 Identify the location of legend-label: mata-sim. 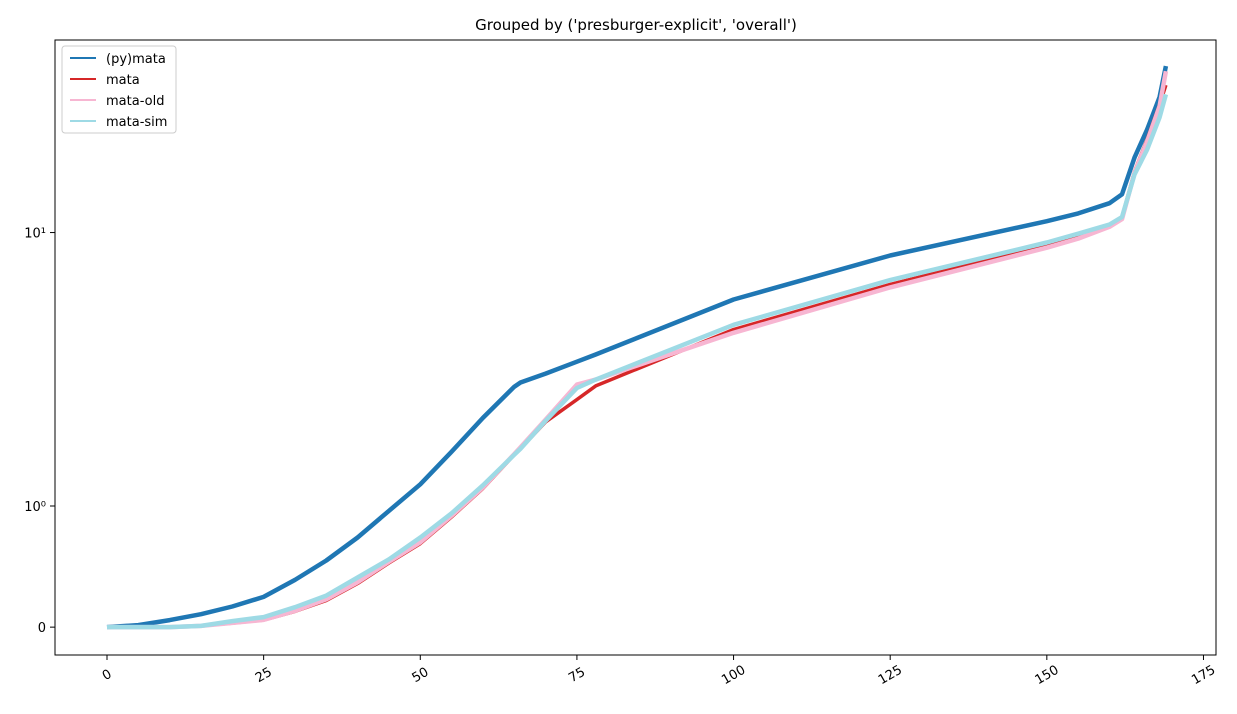
(136, 122).